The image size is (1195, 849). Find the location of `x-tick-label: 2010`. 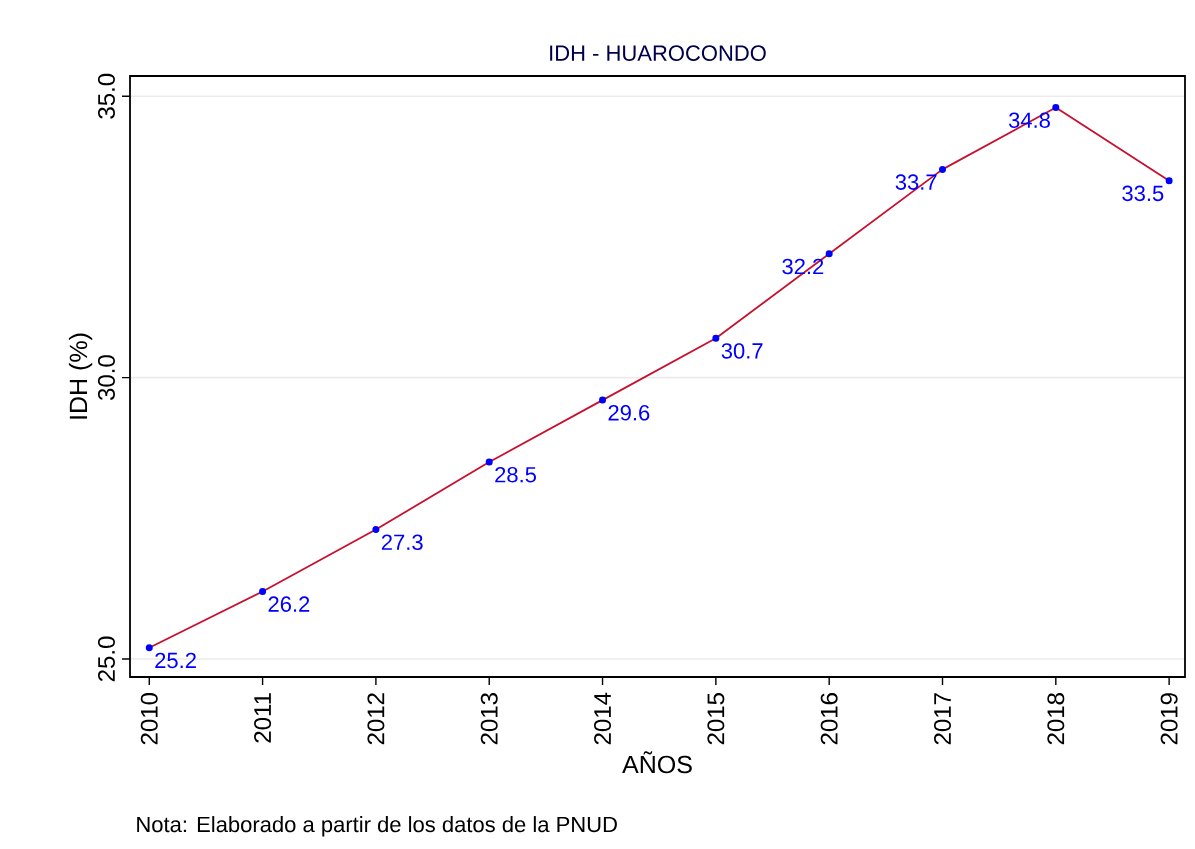

x-tick-label: 2010 is located at coordinates (149, 718).